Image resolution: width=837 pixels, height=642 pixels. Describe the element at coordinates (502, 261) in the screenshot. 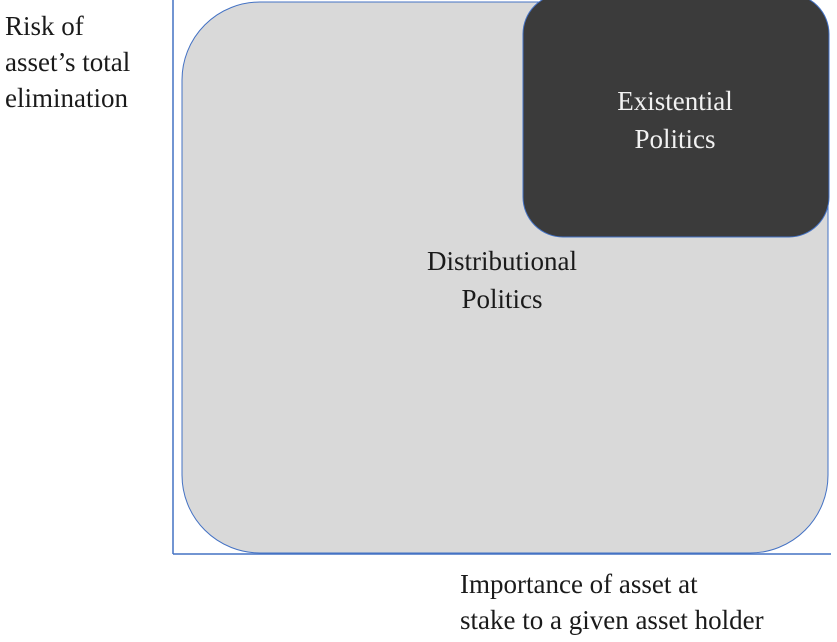

I see `distributional-politics-label-line-1: Distributional` at that location.